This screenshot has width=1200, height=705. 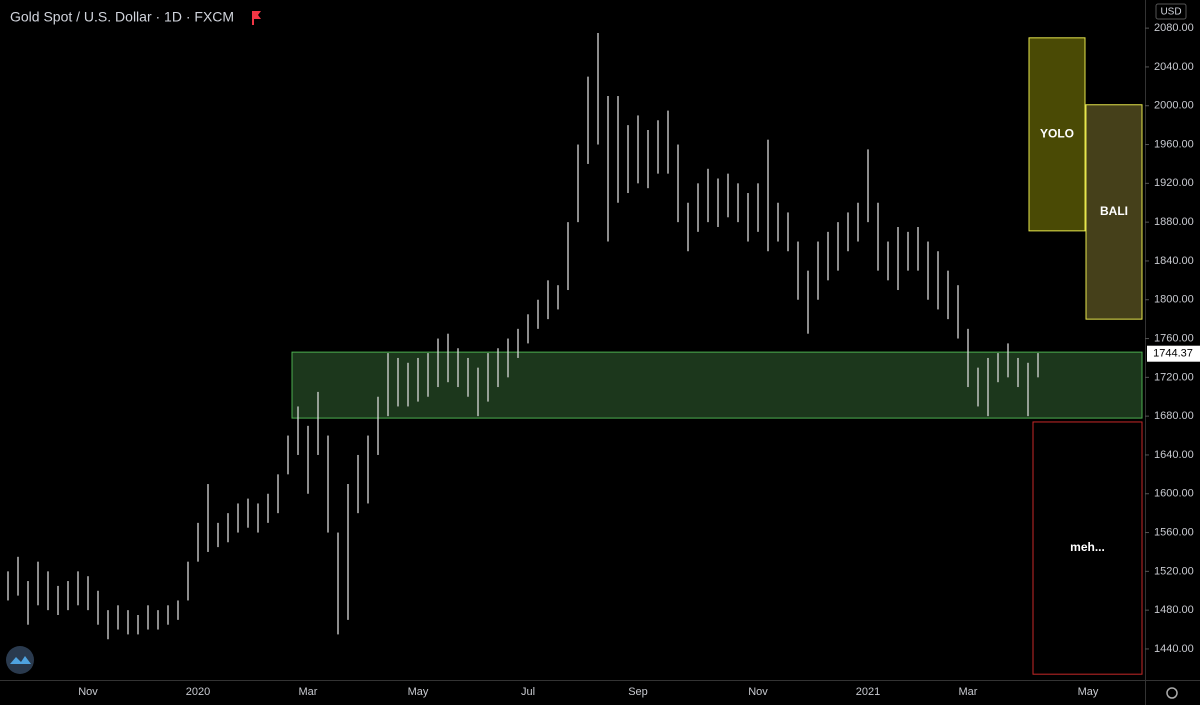 I want to click on currency-box, so click(x=1171, y=11).